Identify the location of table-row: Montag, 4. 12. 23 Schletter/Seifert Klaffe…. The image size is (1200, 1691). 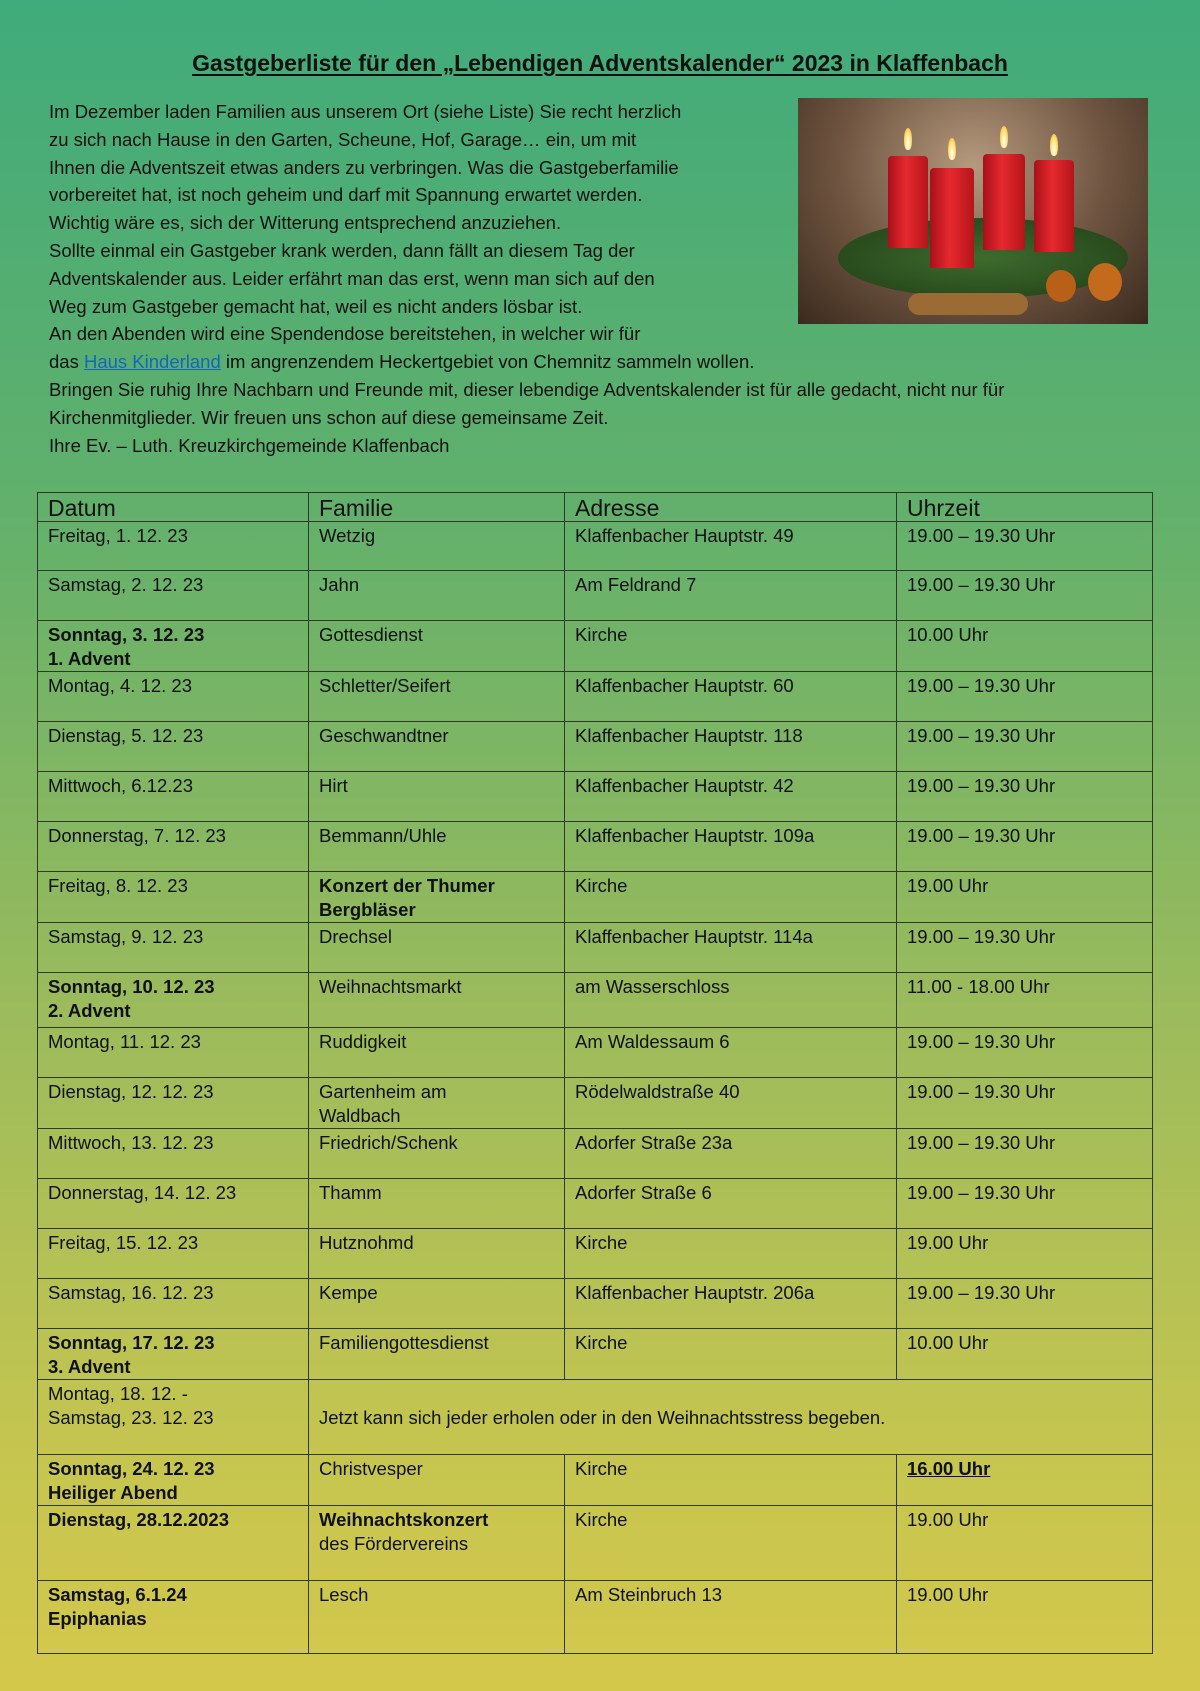
(595, 696).